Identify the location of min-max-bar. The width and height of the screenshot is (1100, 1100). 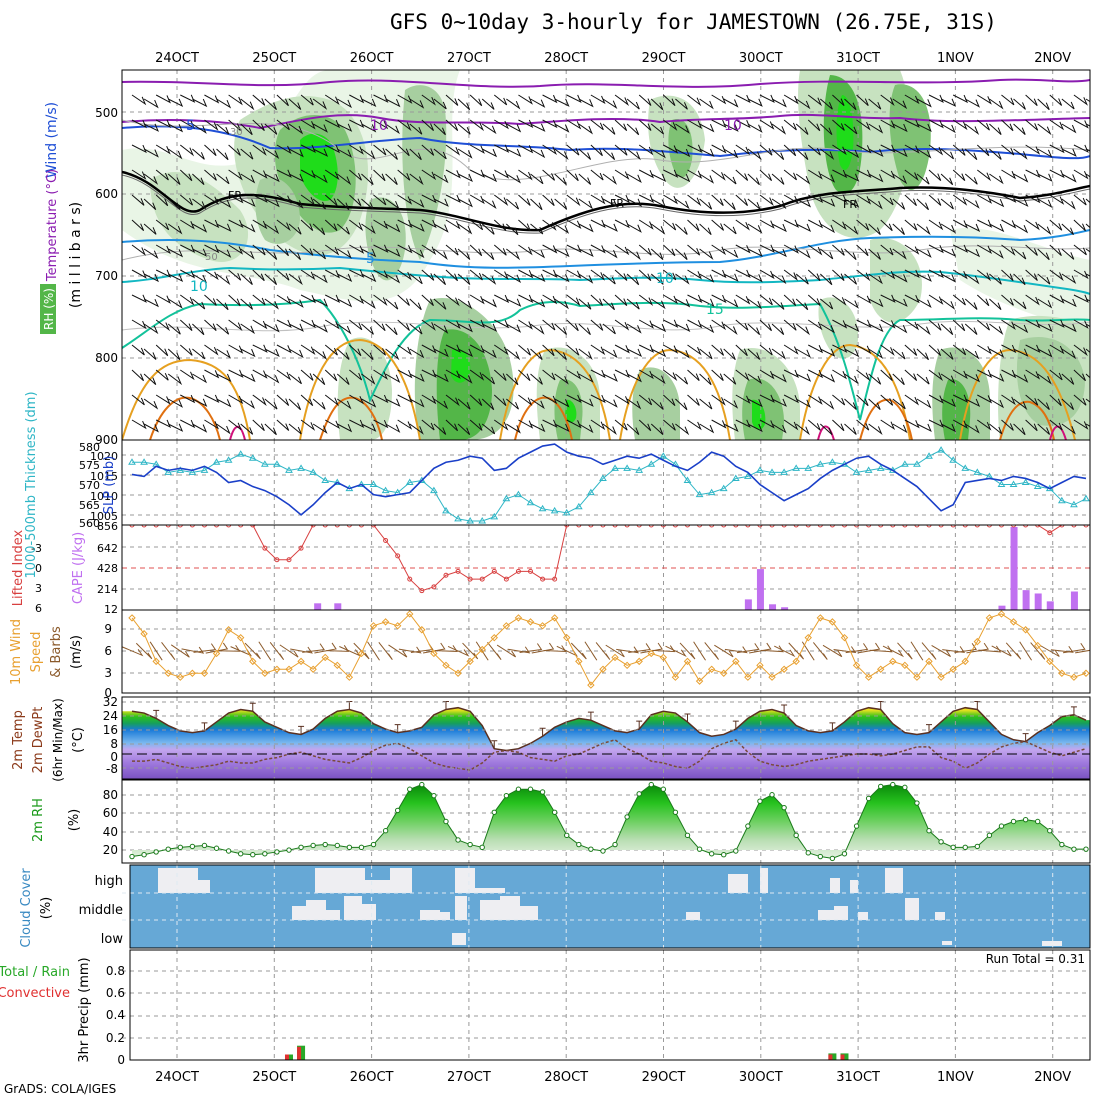
(590, 716).